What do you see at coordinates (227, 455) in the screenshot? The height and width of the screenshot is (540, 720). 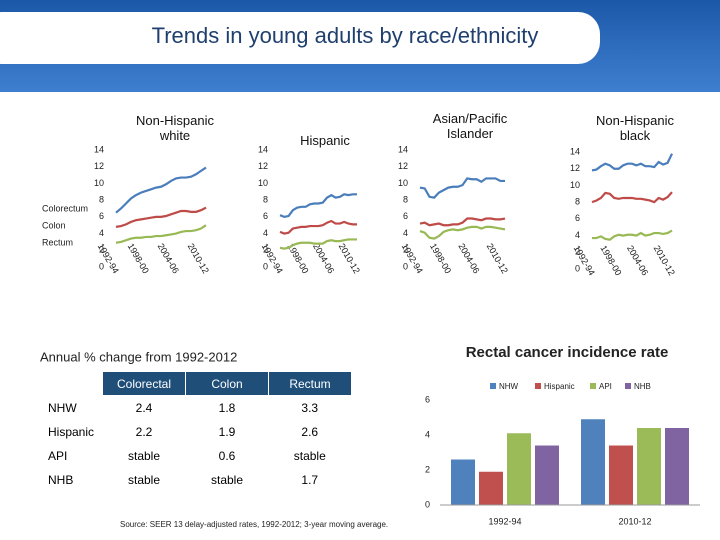 I see `table-cell: 0.6` at bounding box center [227, 455].